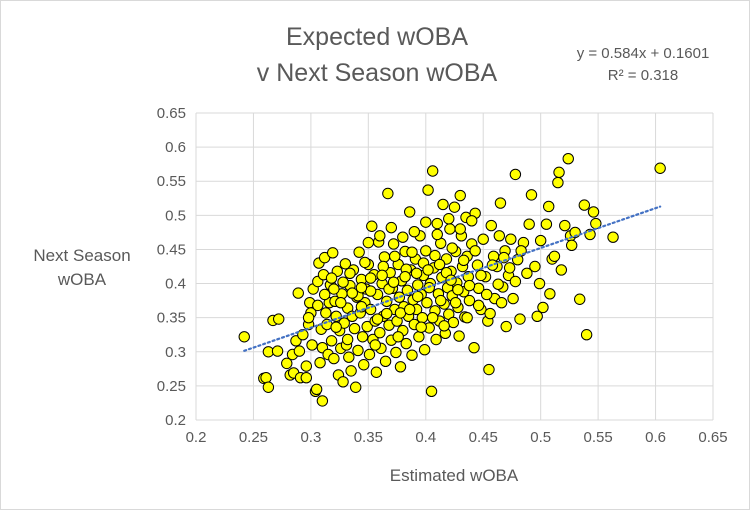 Image resolution: width=752 pixels, height=522 pixels. Describe the element at coordinates (643, 75) in the screenshot. I see `trendline-r2: R² = 0.318` at that location.